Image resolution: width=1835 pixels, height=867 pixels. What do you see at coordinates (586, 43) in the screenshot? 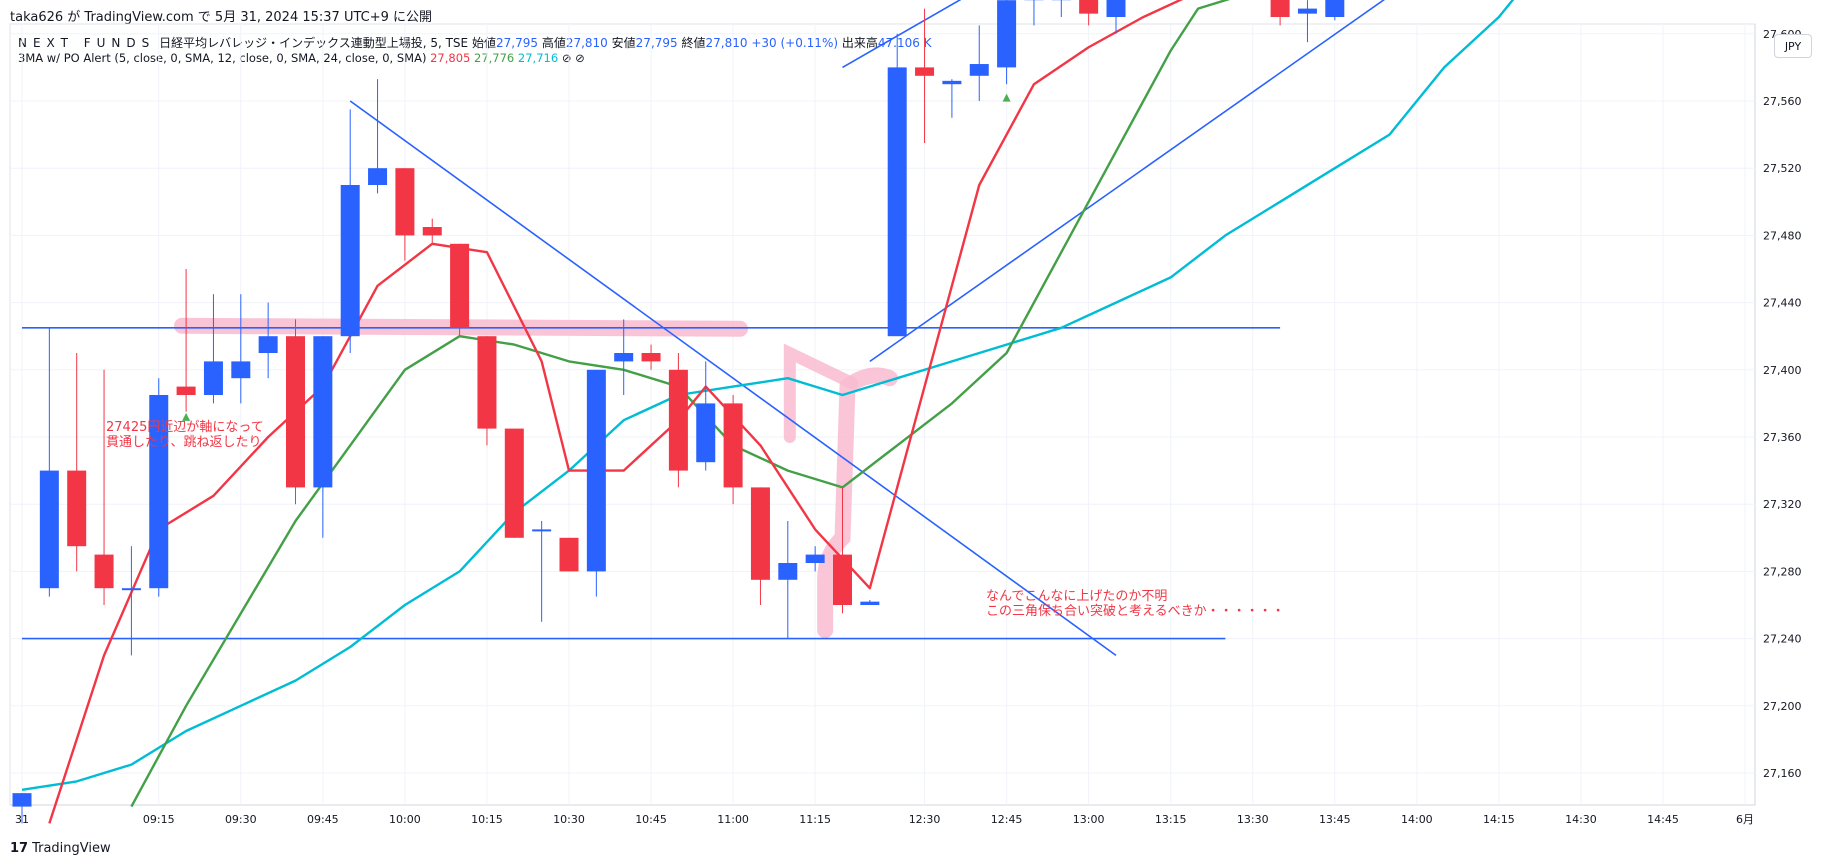
I see `high-value: 27,810` at bounding box center [586, 43].